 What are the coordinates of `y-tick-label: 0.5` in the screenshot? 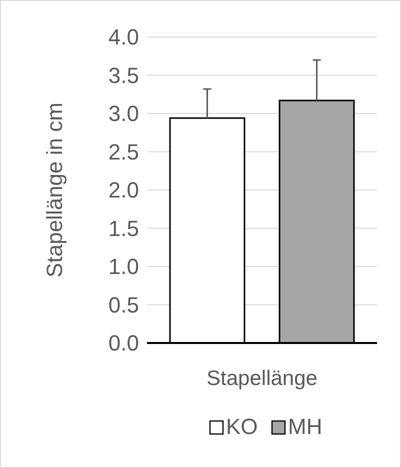 It's located at (123, 305).